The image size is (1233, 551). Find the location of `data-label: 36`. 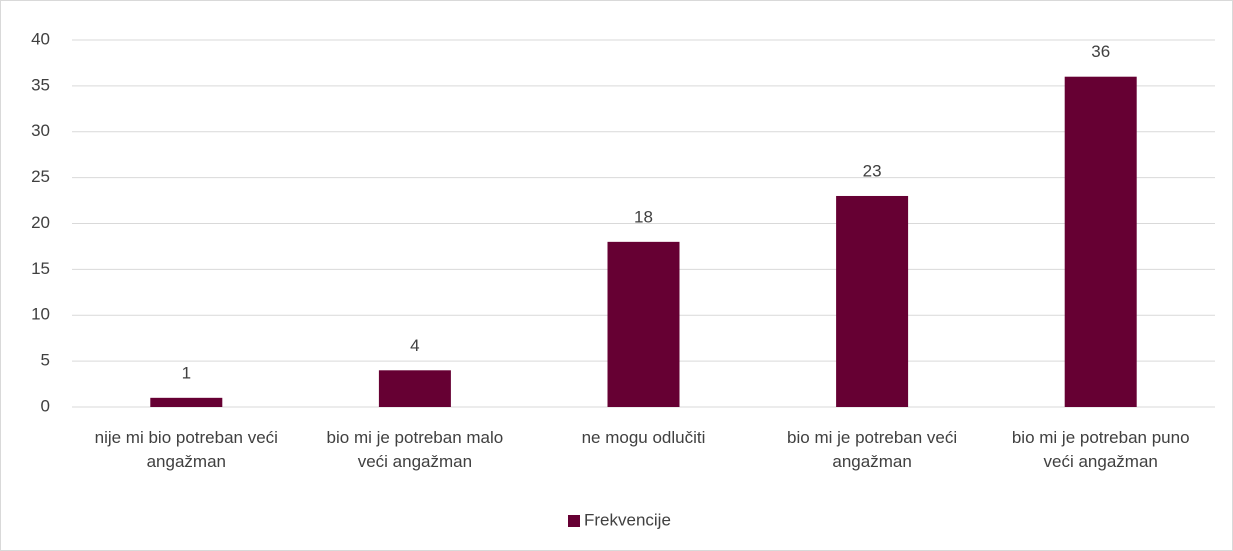

data-label: 36 is located at coordinates (1100, 51).